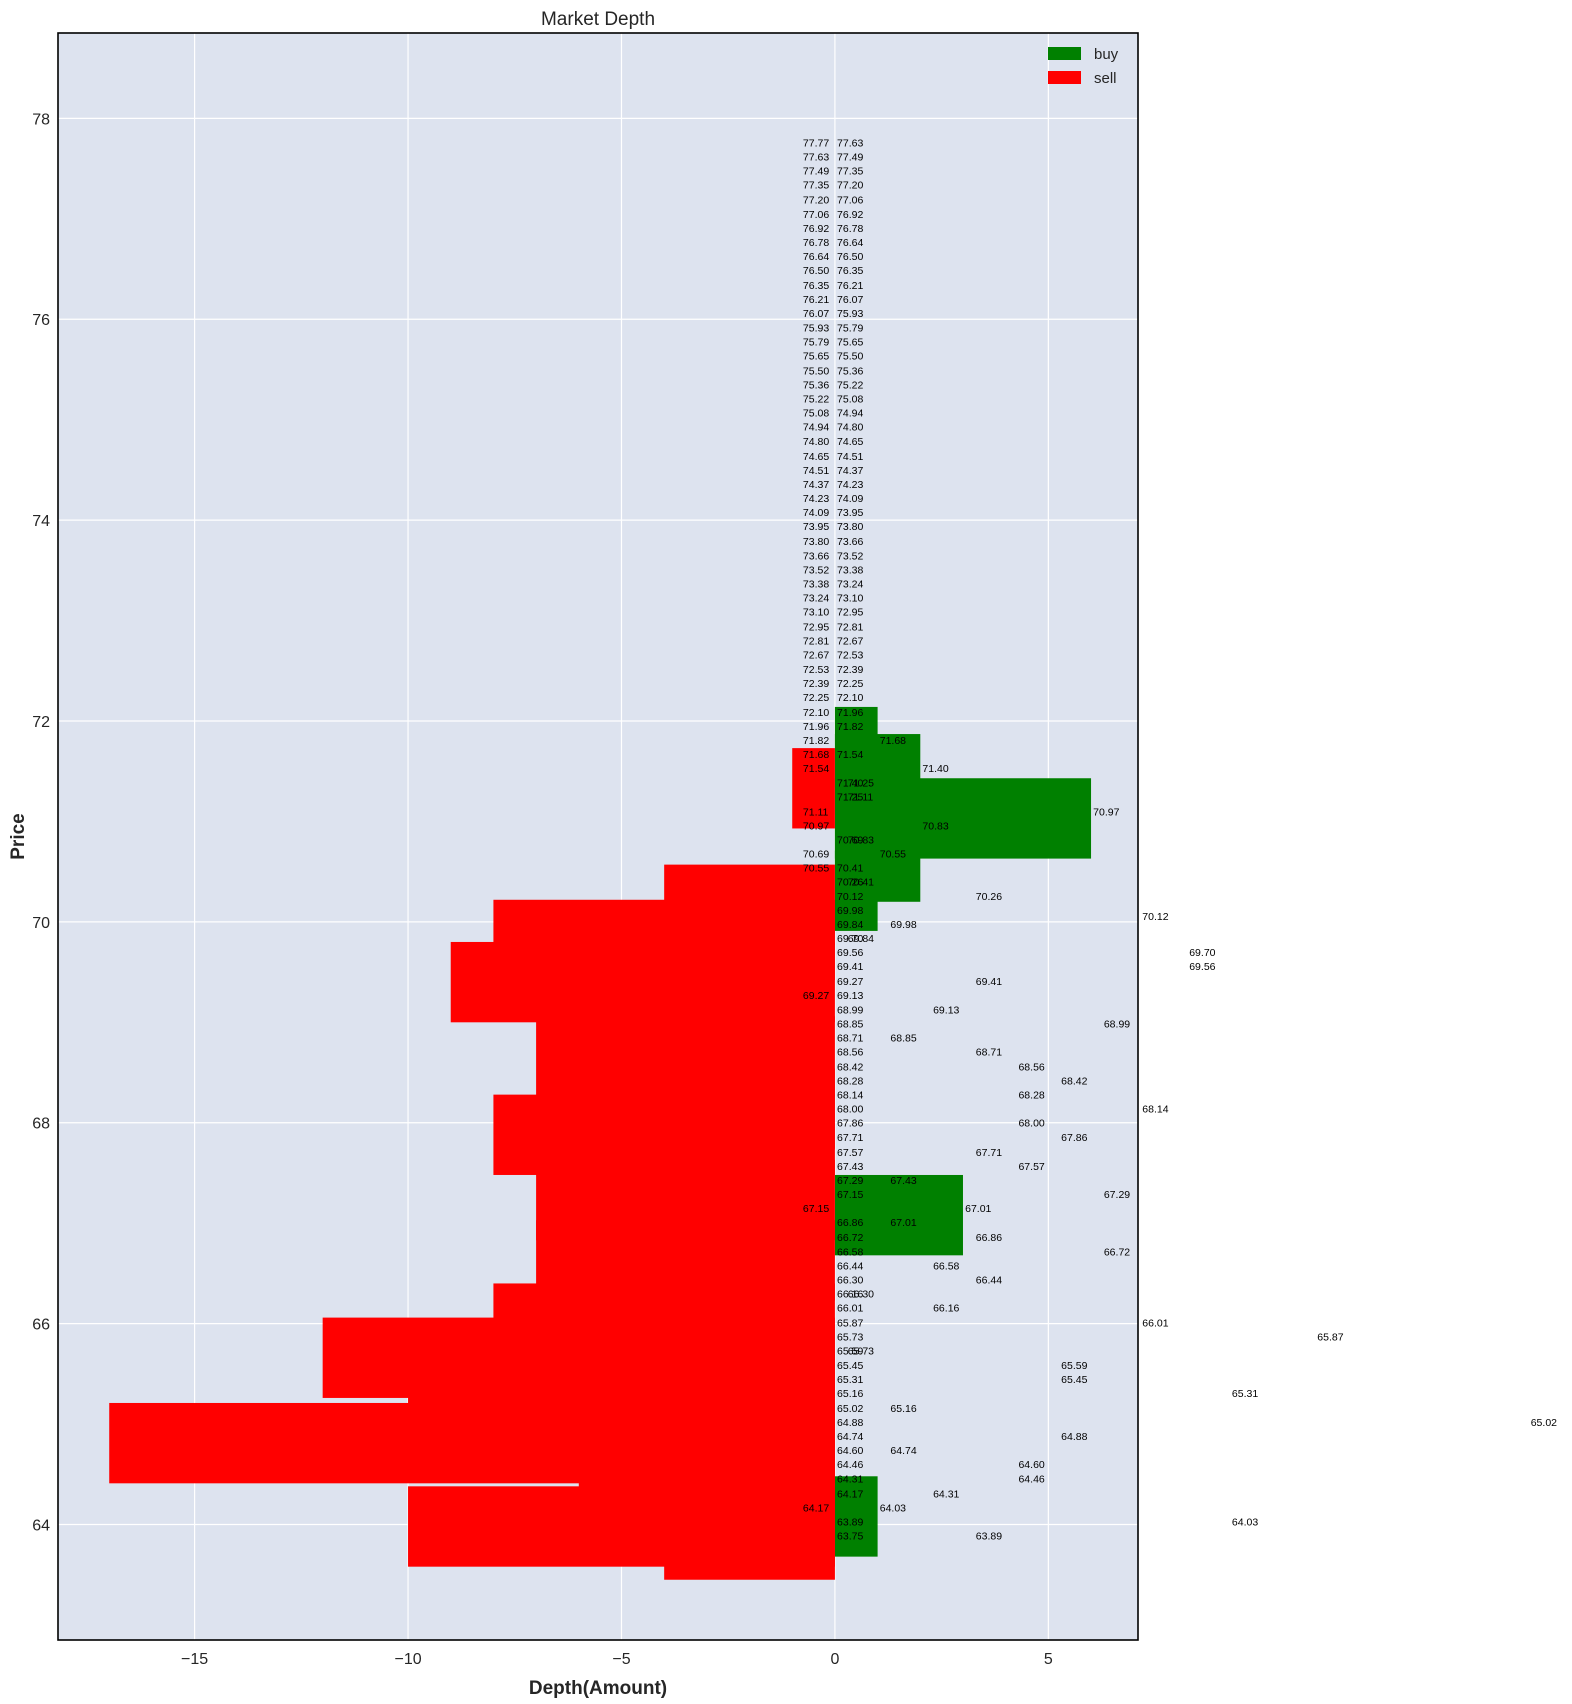  What do you see at coordinates (1031, 1479) in the screenshot?
I see `price-label: 64.46` at bounding box center [1031, 1479].